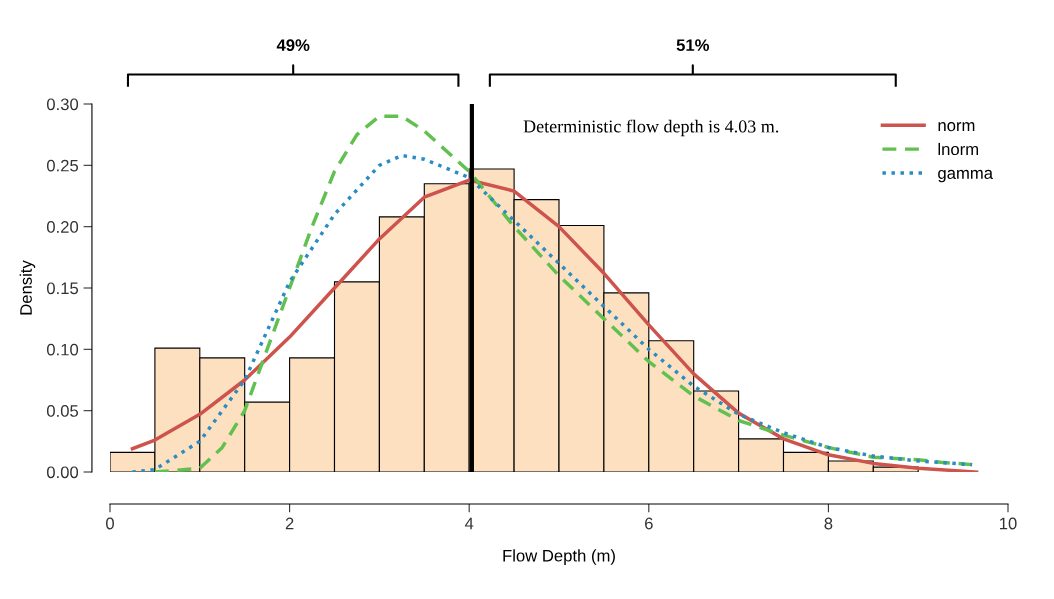  What do you see at coordinates (62, 104) in the screenshot?
I see `y-tick-label: 0.30` at bounding box center [62, 104].